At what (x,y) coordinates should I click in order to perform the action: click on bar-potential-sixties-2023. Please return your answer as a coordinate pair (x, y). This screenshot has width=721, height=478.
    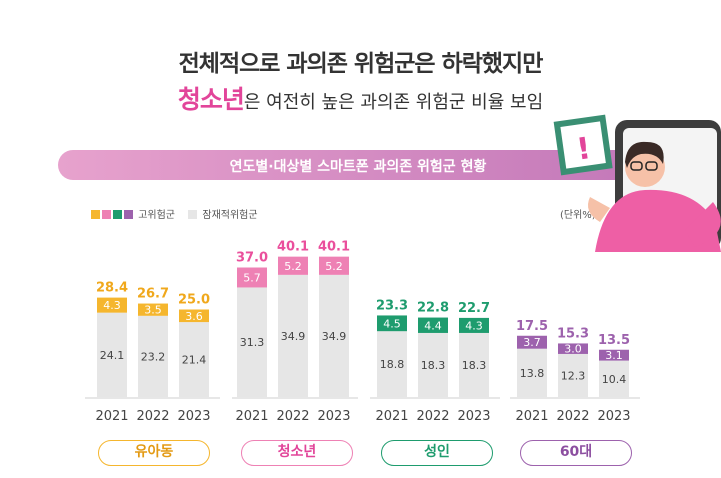
    Looking at the image, I should click on (614, 378).